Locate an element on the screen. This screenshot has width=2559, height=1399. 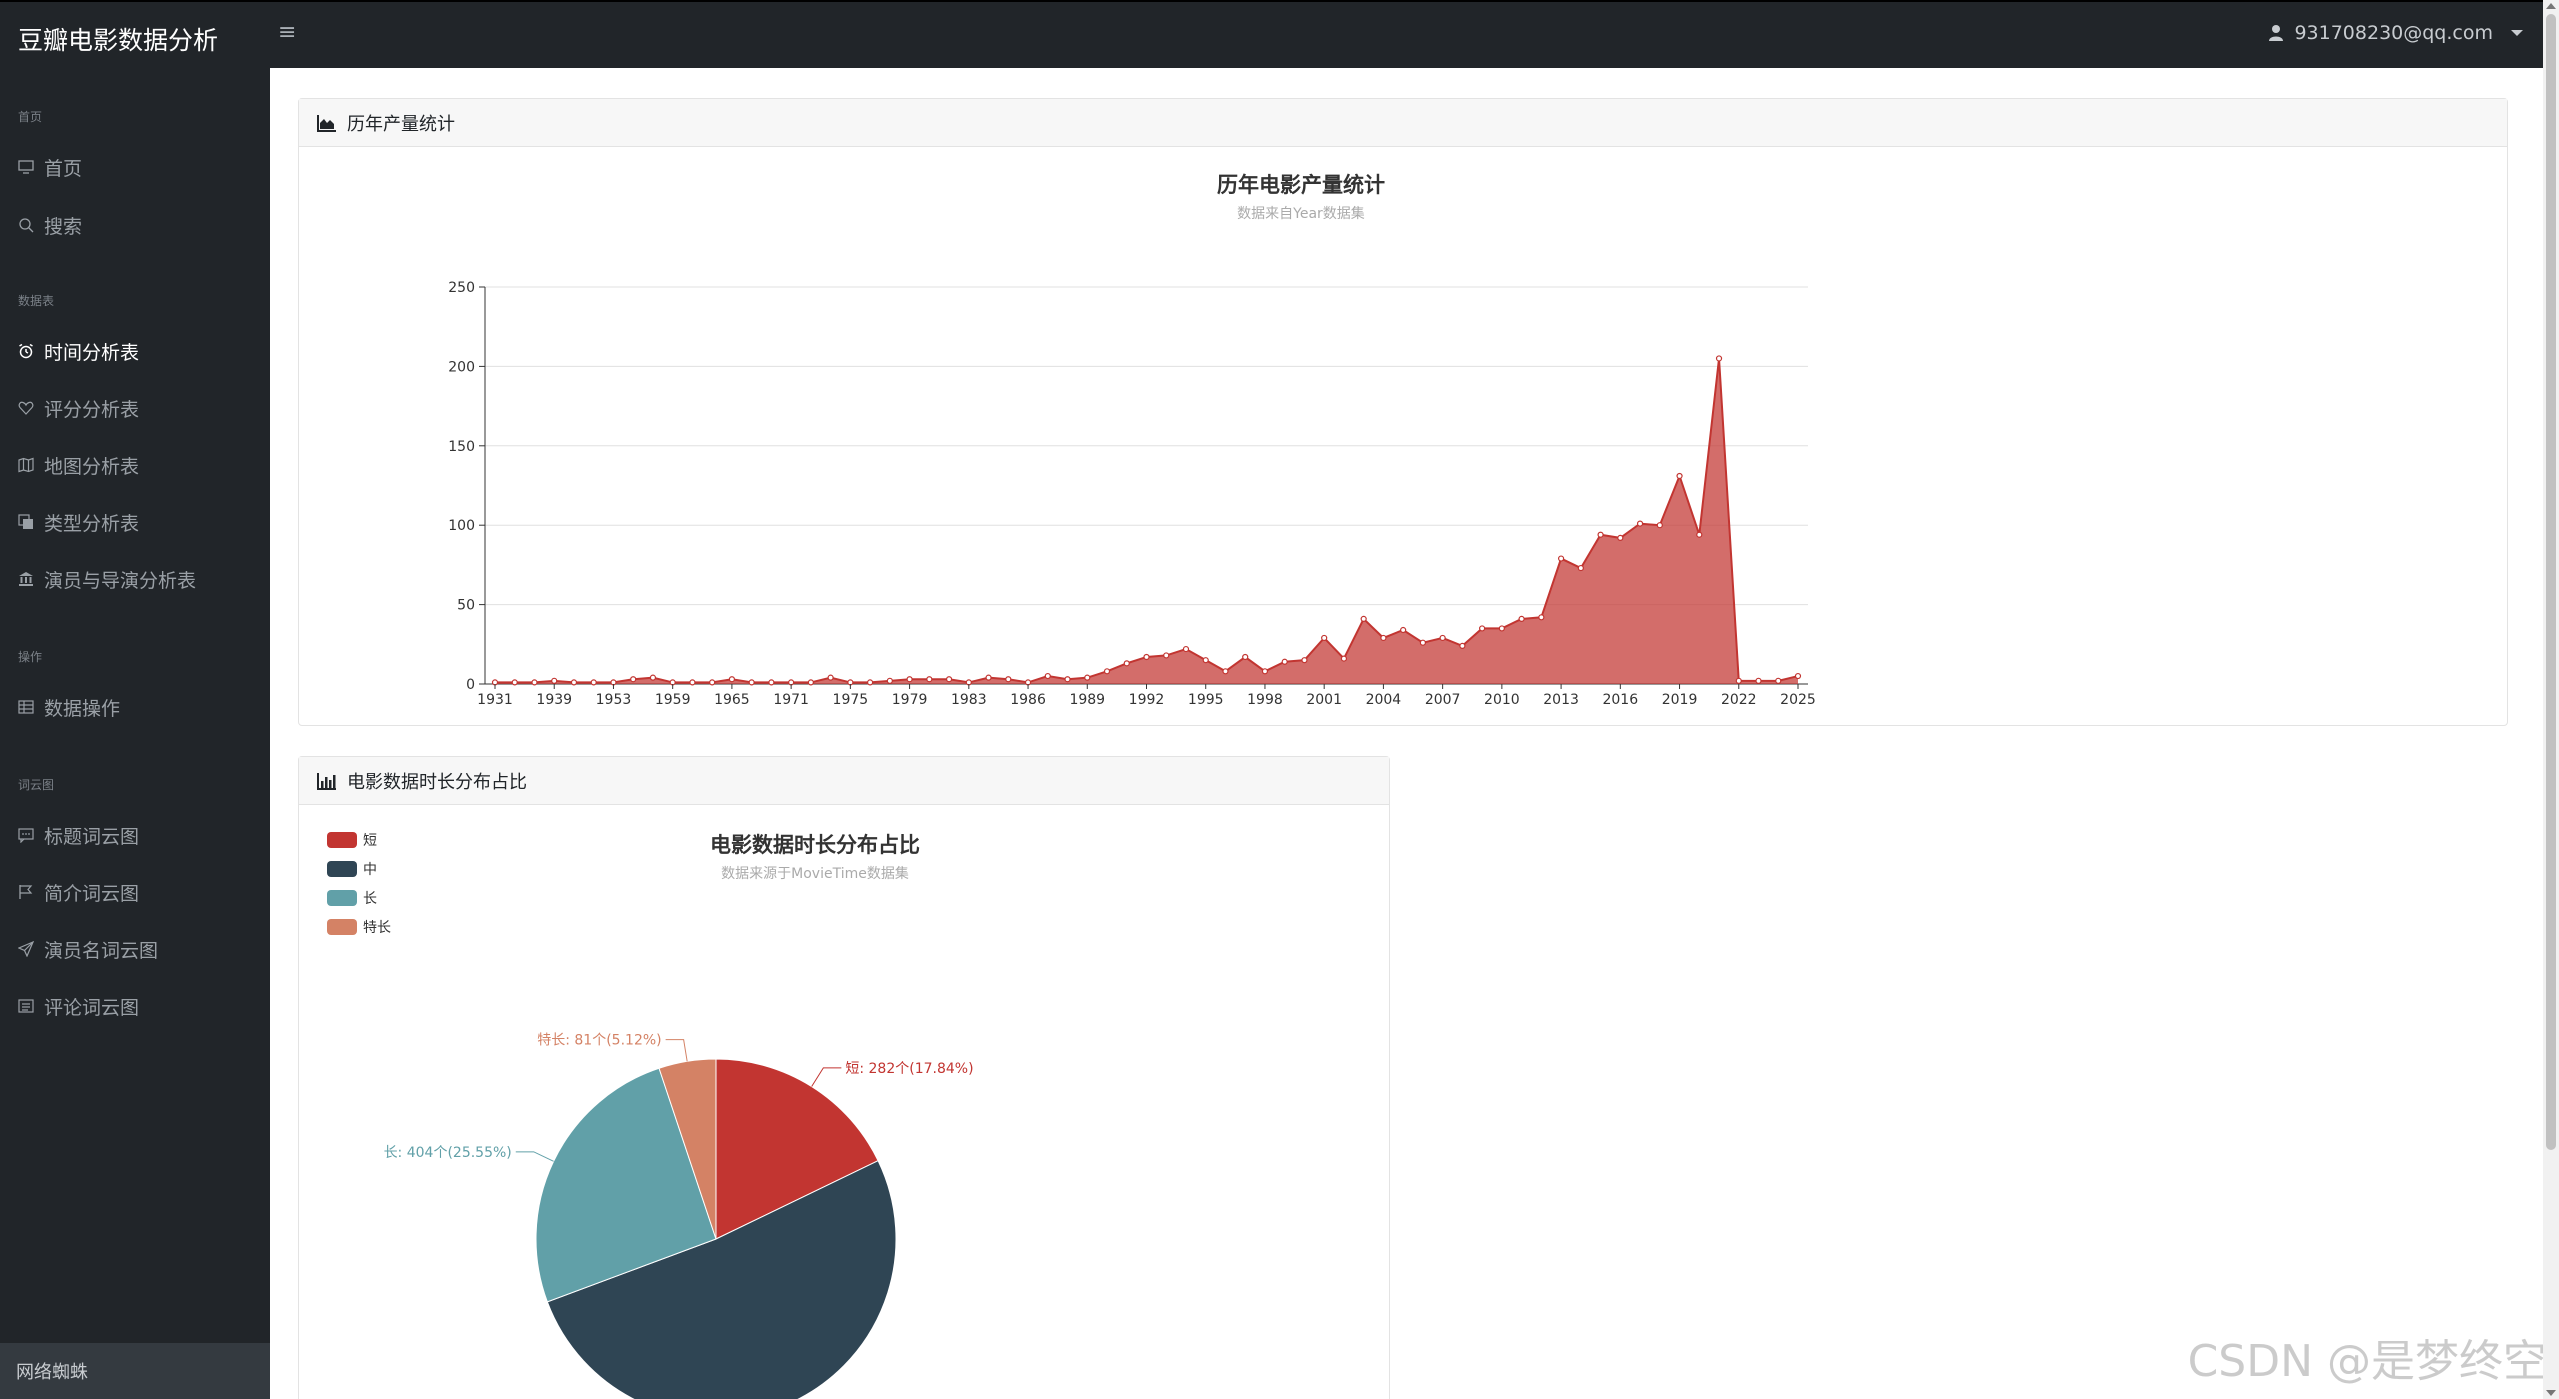
sidebar-footer: 网络蜘蛛 is located at coordinates (135, 1371).